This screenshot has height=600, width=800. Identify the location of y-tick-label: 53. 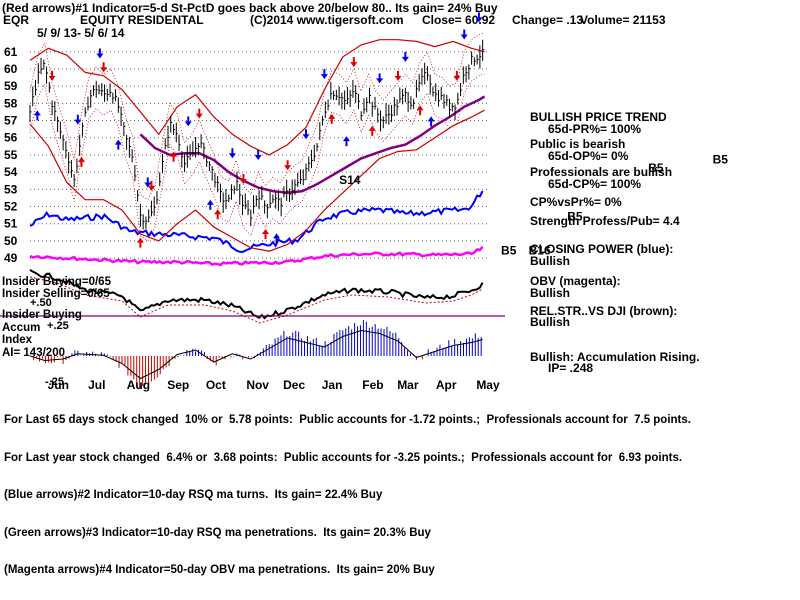
(11, 189).